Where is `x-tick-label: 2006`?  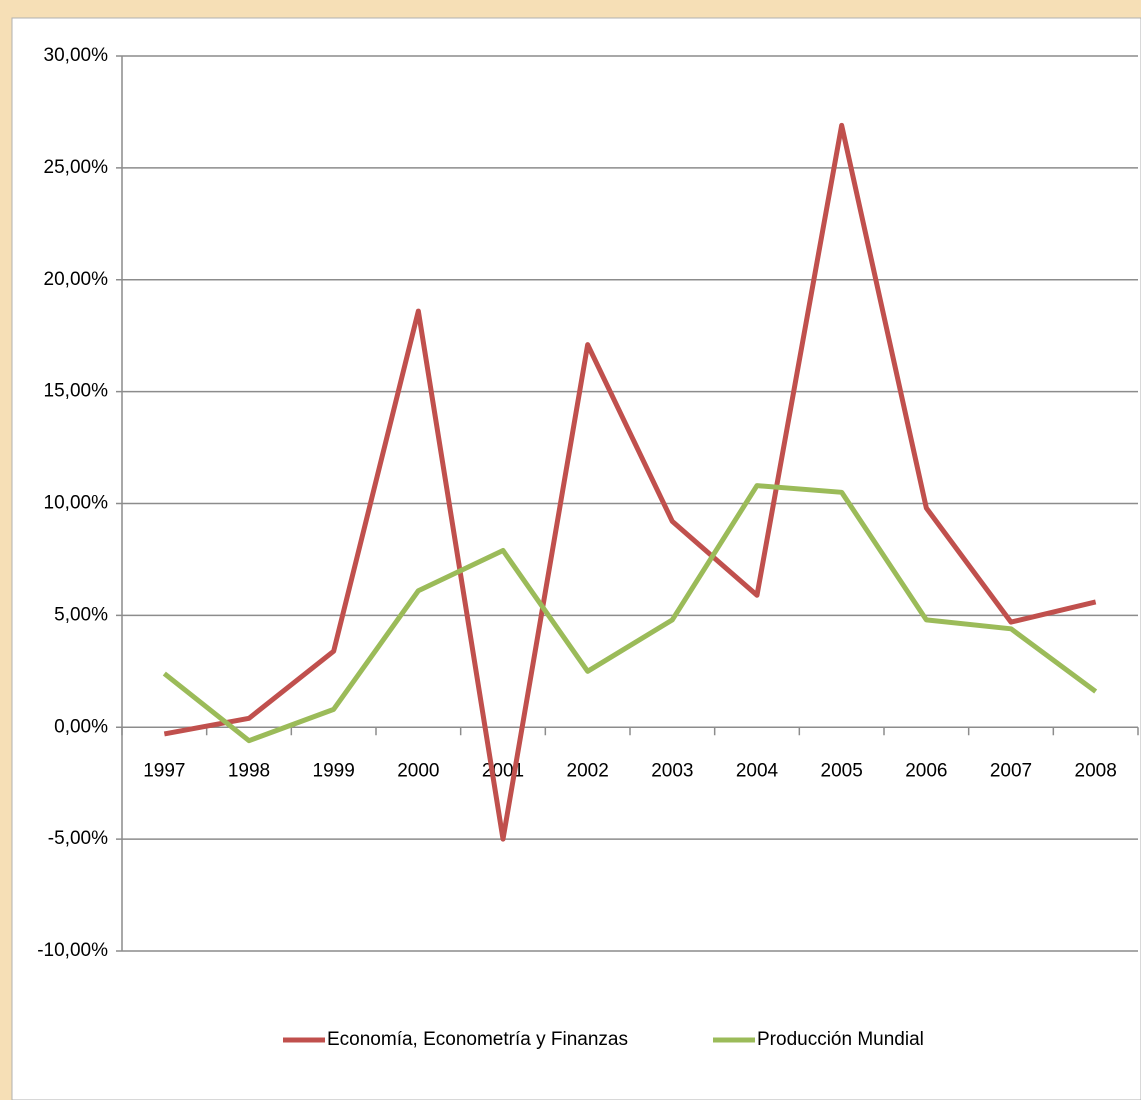 x-tick-label: 2006 is located at coordinates (926, 770).